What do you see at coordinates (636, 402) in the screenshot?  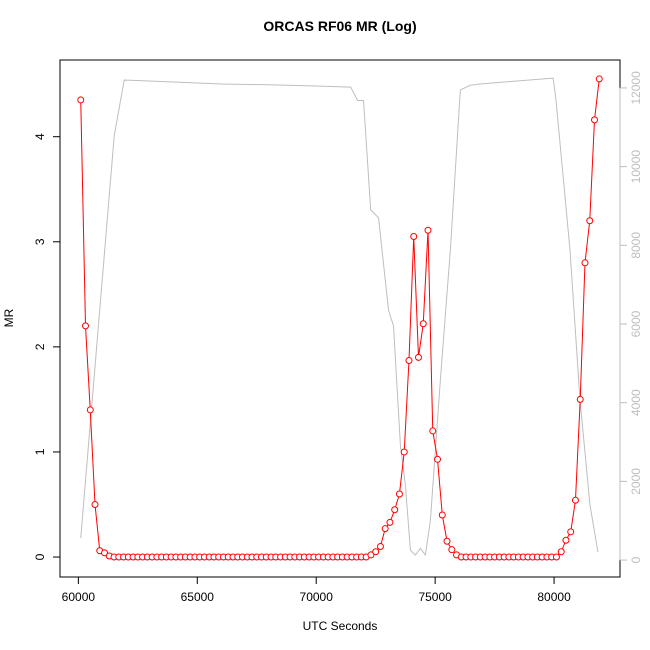 I see `y2-tick-label: 4000` at bounding box center [636, 402].